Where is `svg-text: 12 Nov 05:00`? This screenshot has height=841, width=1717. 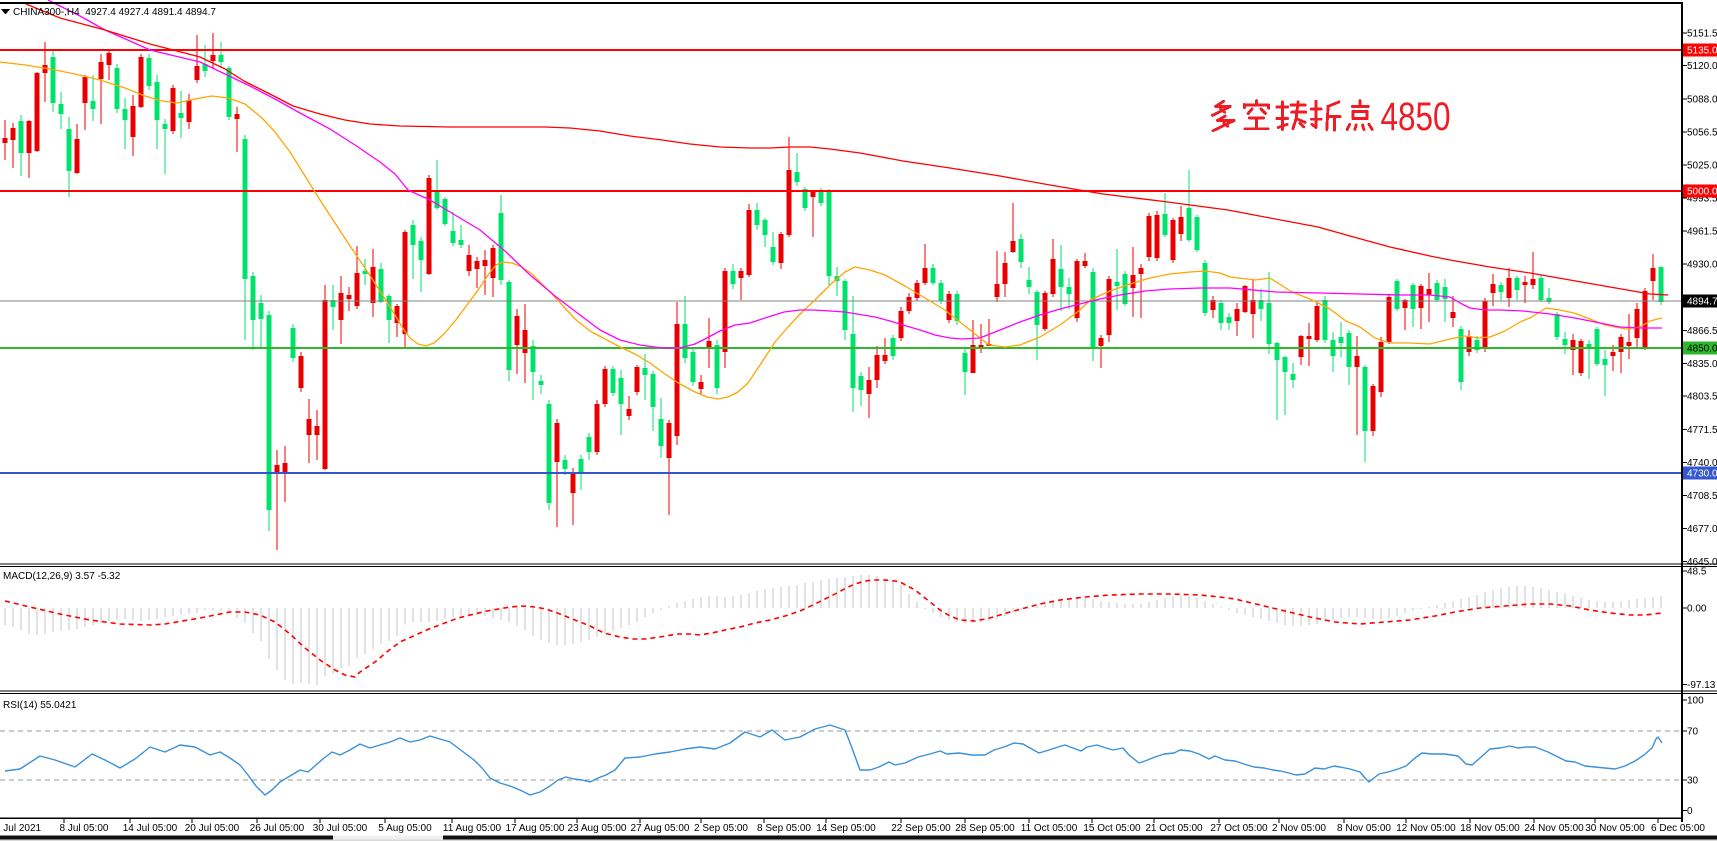
svg-text: 12 Nov 05:00 is located at coordinates (1426, 828).